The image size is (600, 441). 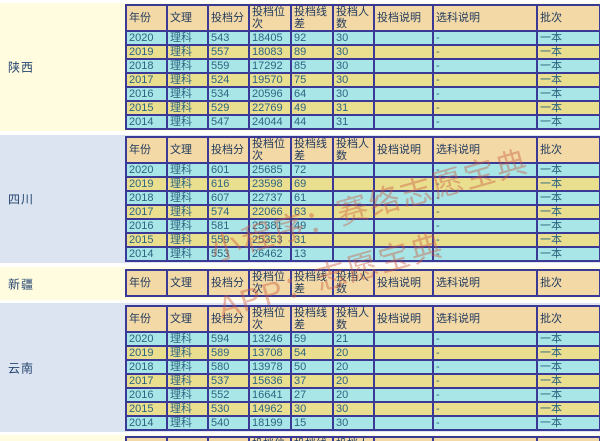 I want to click on cell: 31, so click(x=353, y=122).